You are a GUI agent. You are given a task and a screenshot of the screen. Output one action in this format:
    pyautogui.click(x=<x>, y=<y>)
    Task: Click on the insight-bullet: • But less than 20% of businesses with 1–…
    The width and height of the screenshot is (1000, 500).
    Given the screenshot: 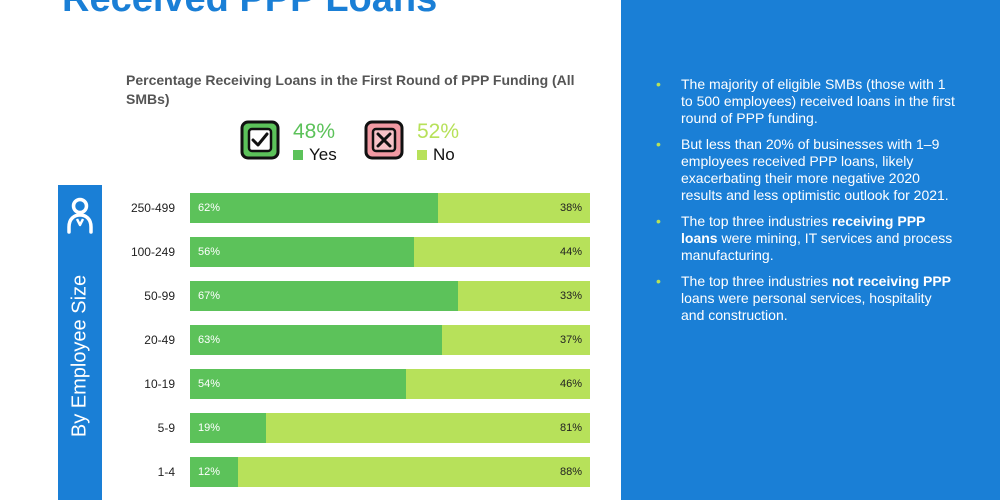 What is the action you would take?
    pyautogui.click(x=806, y=170)
    